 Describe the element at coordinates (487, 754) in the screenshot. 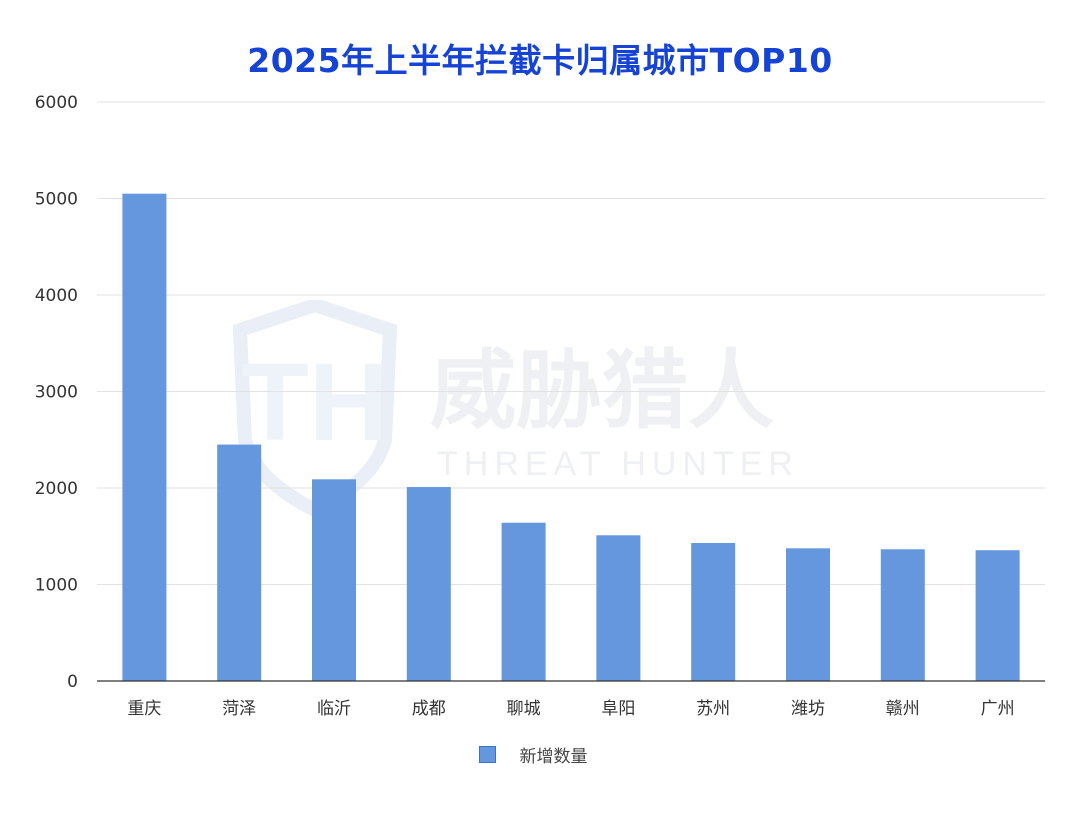

I see `legend-swatch` at that location.